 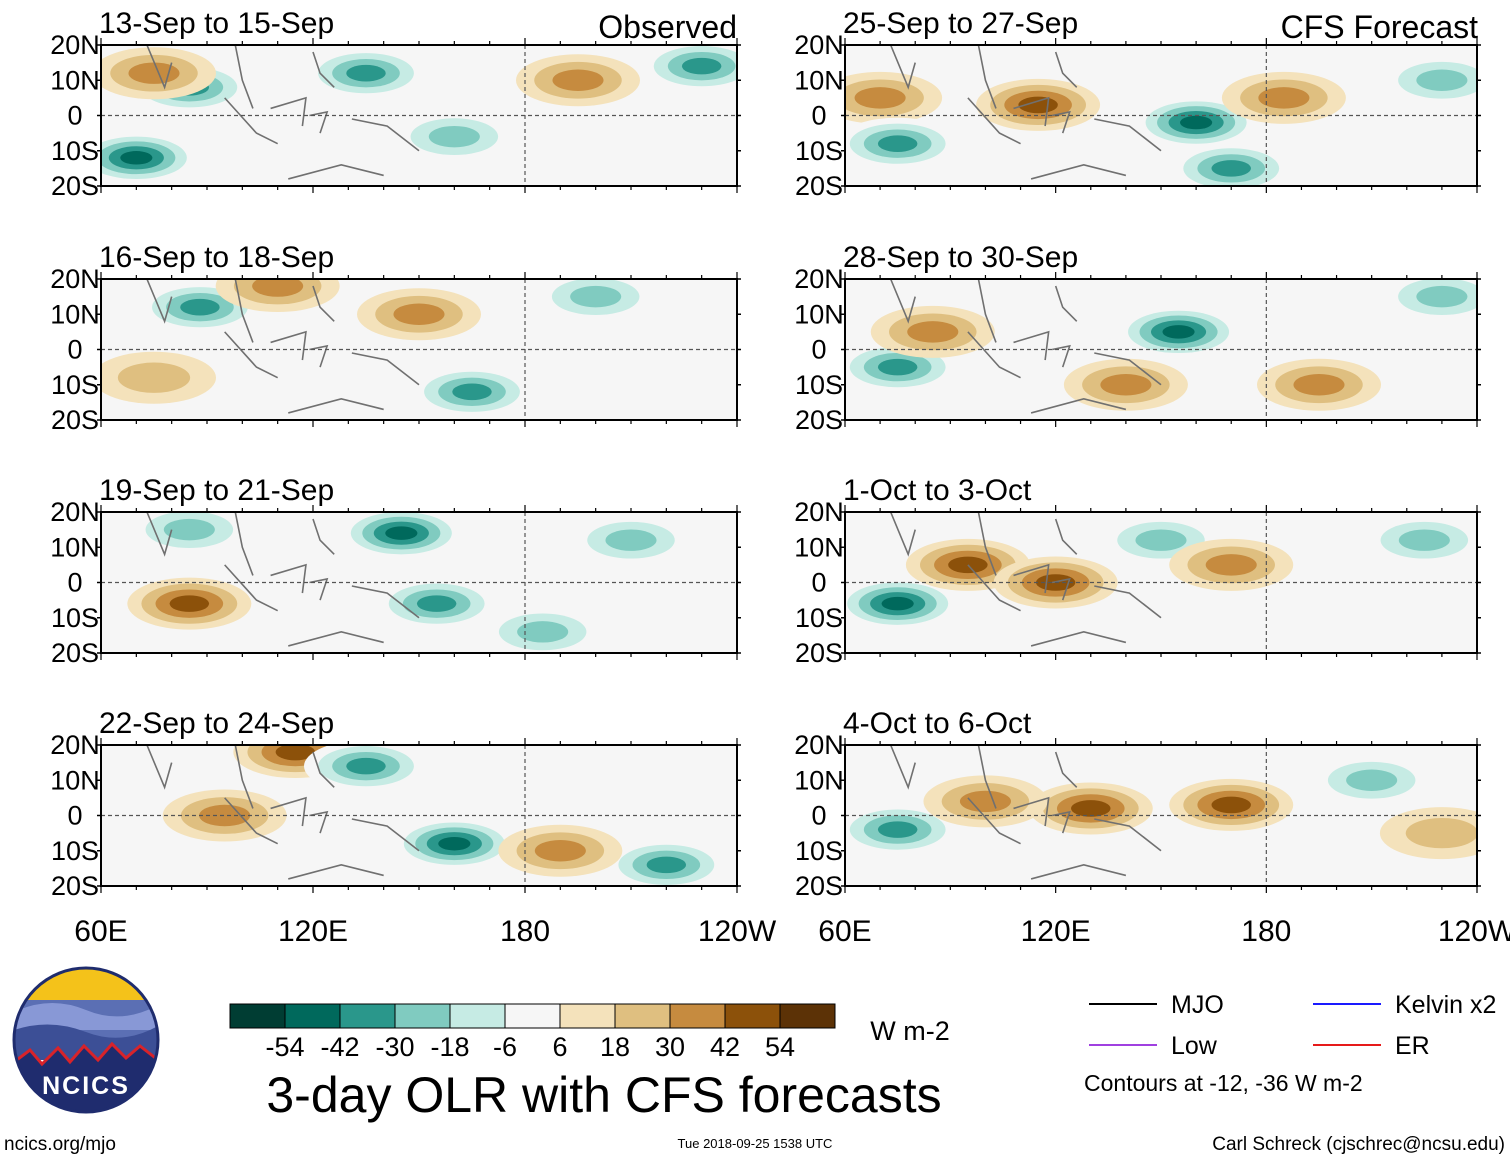 I want to click on panel-right-1: 20N 10N 0 10S 20S 25-Sep to 27-Sep, so click(x=1137, y=104).